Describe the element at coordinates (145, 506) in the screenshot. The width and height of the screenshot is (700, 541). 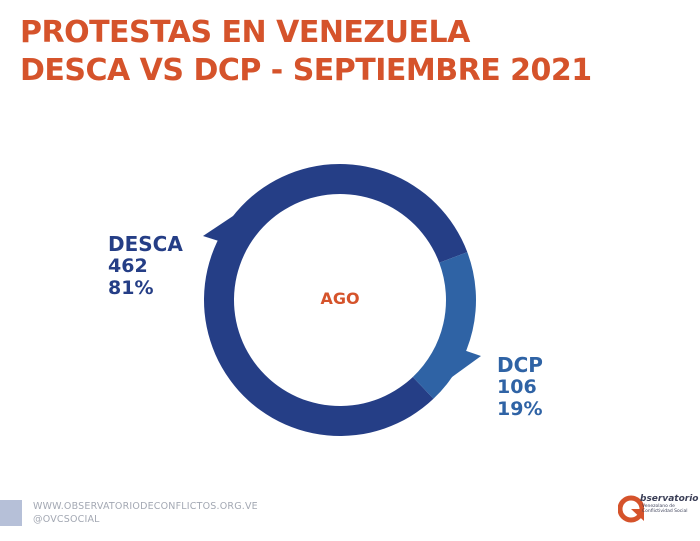
I see `footer-website-link: WWW.OBSERVATORIODECONFLICTOS.ORG.VE` at that location.